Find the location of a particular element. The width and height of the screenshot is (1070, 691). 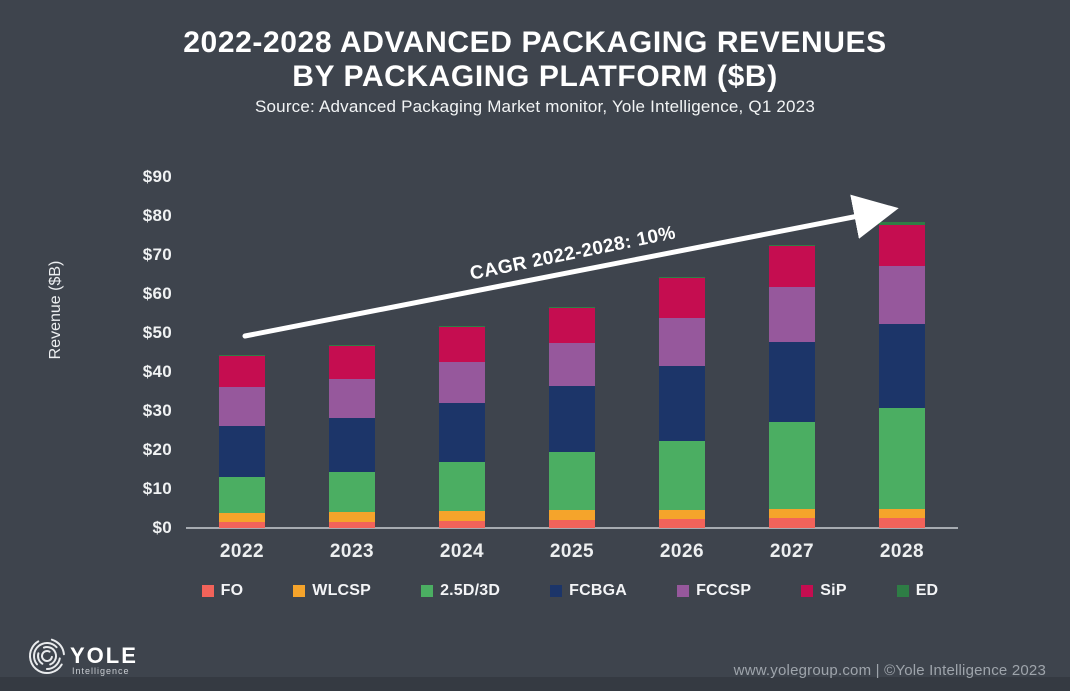

bar-segment-fccsp-2028 is located at coordinates (902, 295).